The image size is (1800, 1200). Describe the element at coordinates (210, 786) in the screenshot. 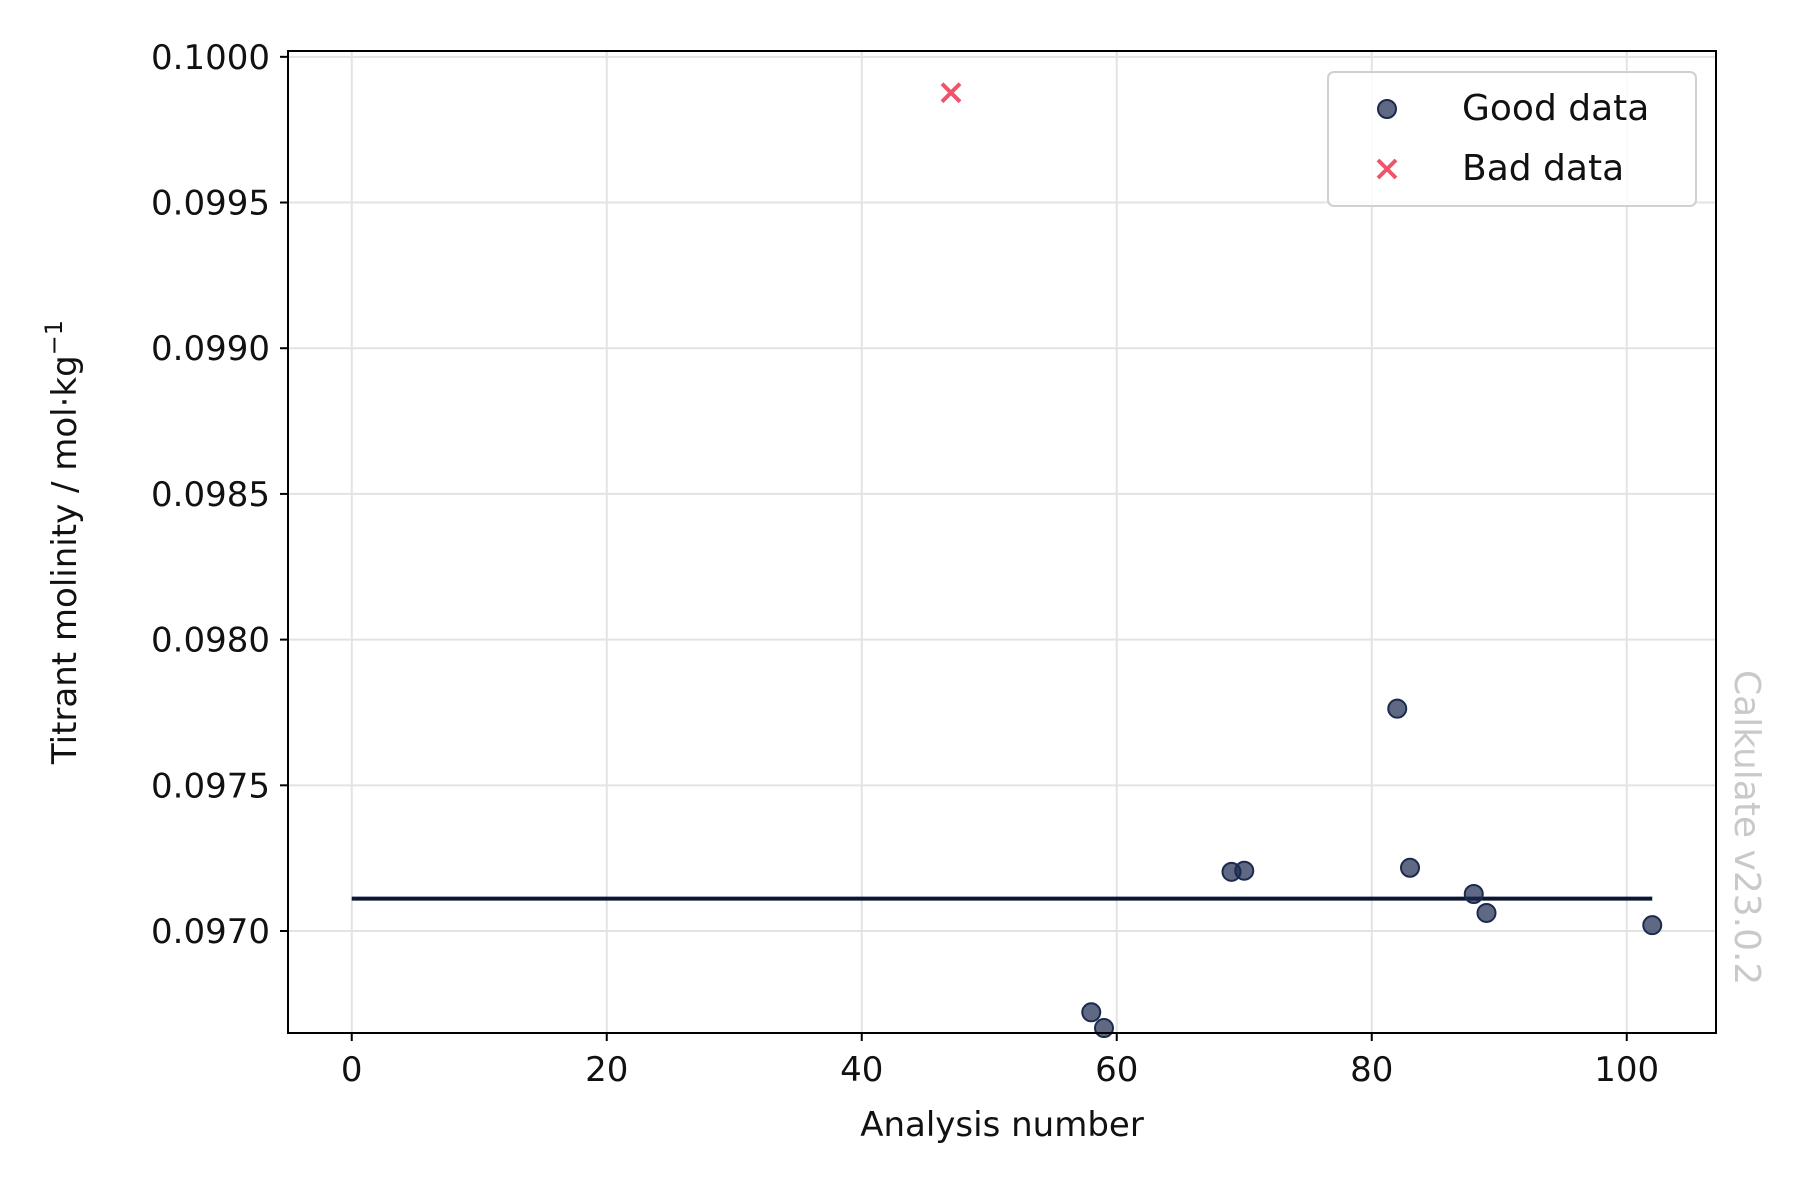

I see `y-tick-label: 0.0975` at that location.